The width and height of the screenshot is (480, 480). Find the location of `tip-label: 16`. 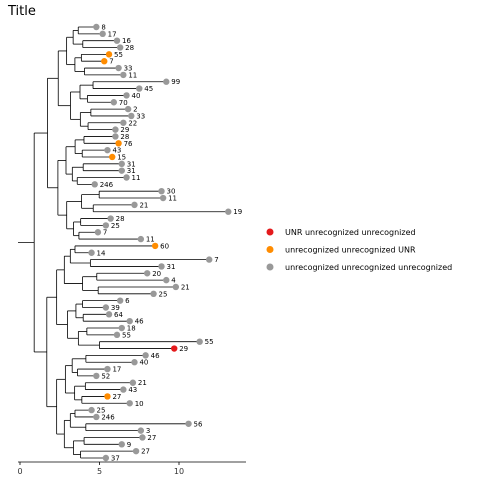

tip-label: 16 is located at coordinates (126, 41).